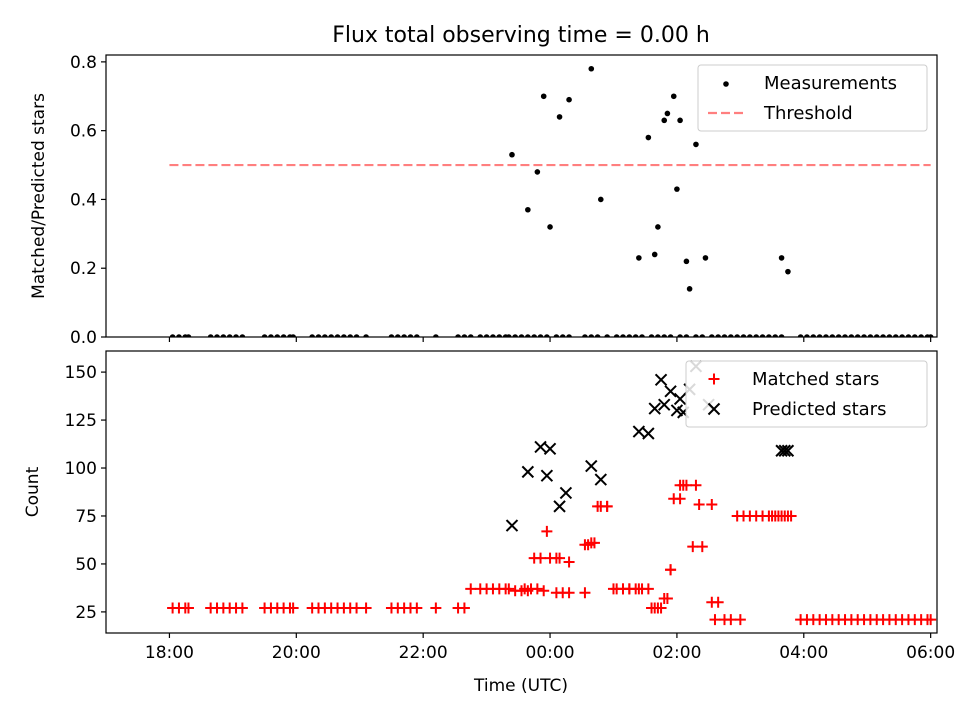 Image resolution: width=960 pixels, height=720 pixels. I want to click on y-tick-label-top: 0.0, so click(83, 338).